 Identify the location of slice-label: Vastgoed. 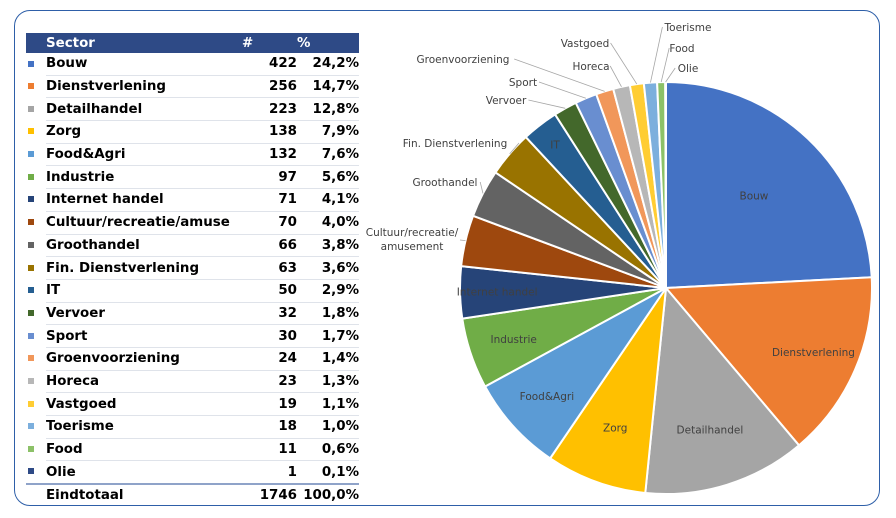
(585, 44).